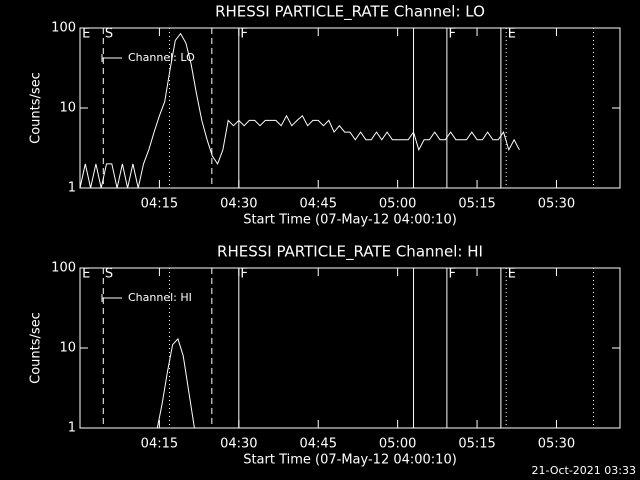 This screenshot has height=480, width=640. Describe the element at coordinates (350, 12) in the screenshot. I see `chart-title: RHESSI PARTICLE_RATE Channel: LO` at that location.